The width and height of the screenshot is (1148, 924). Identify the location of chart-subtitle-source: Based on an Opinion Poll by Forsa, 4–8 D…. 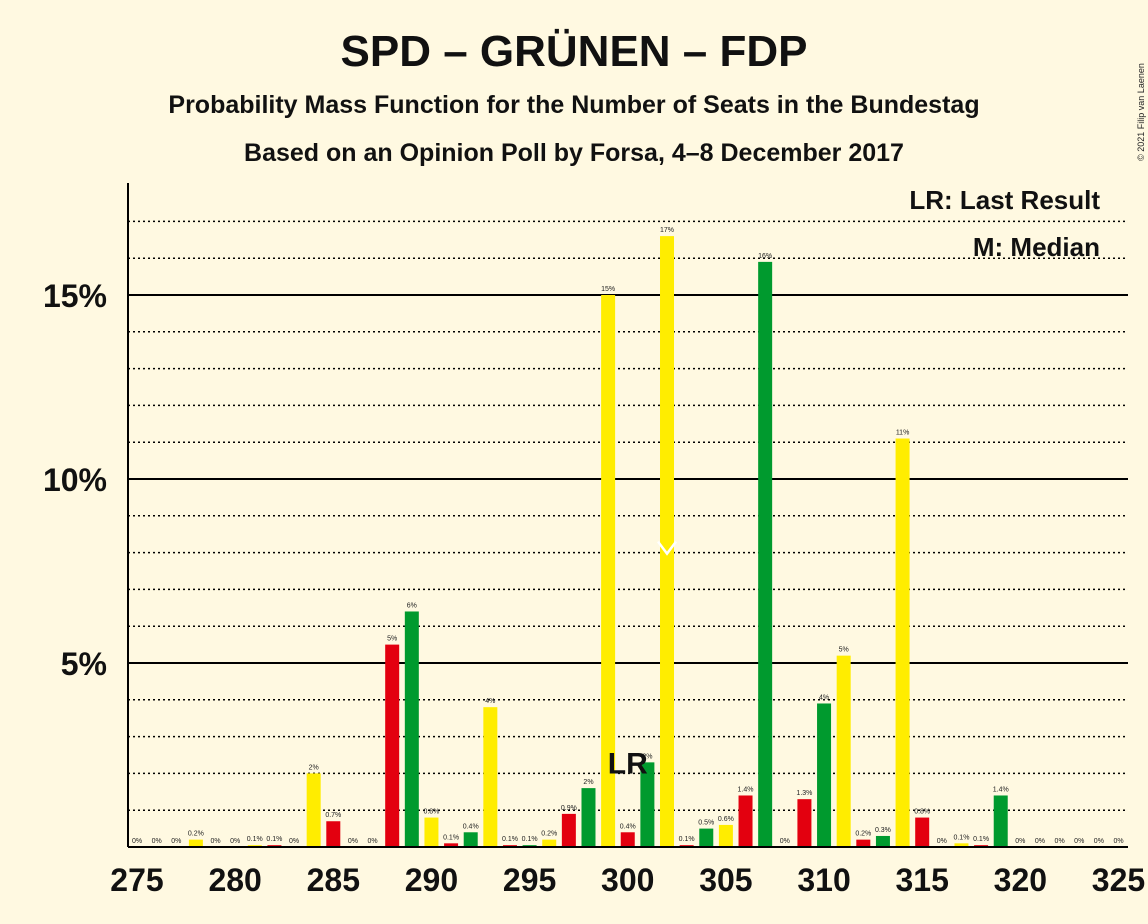
(574, 153).